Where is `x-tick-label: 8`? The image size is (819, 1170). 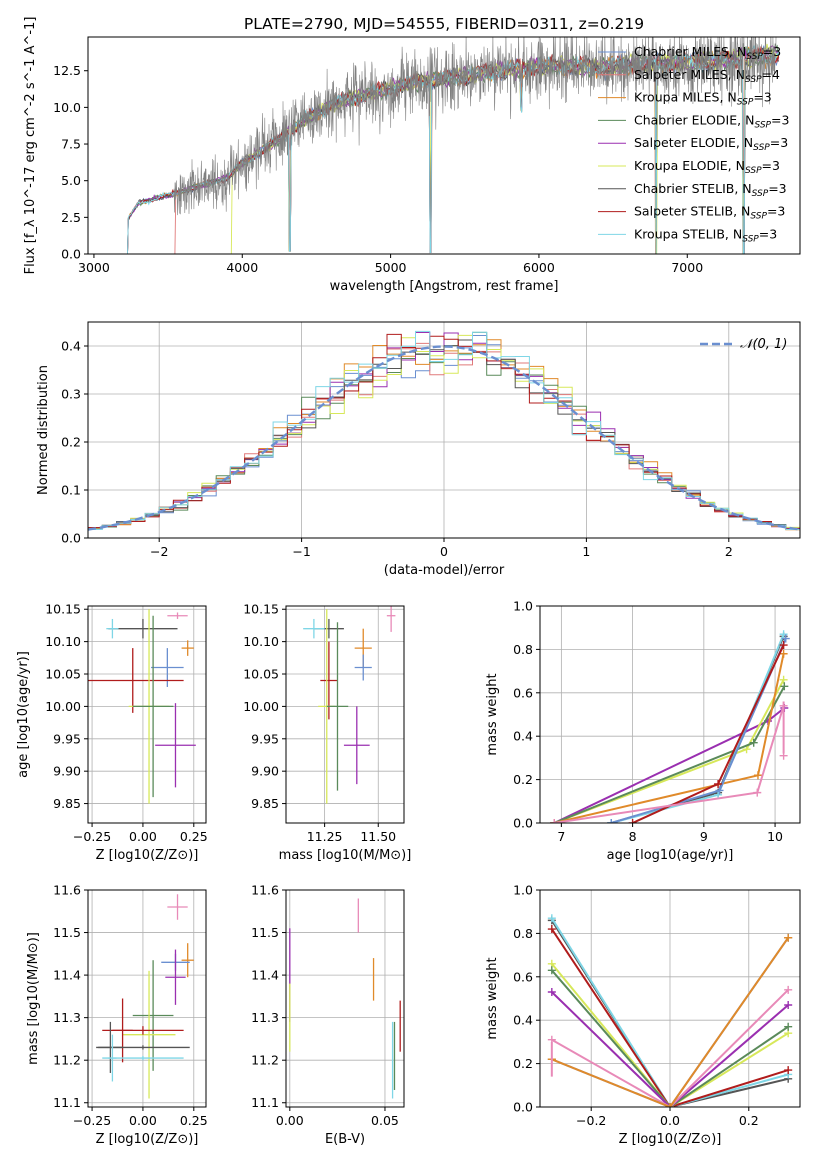
x-tick-label: 8 is located at coordinates (633, 836).